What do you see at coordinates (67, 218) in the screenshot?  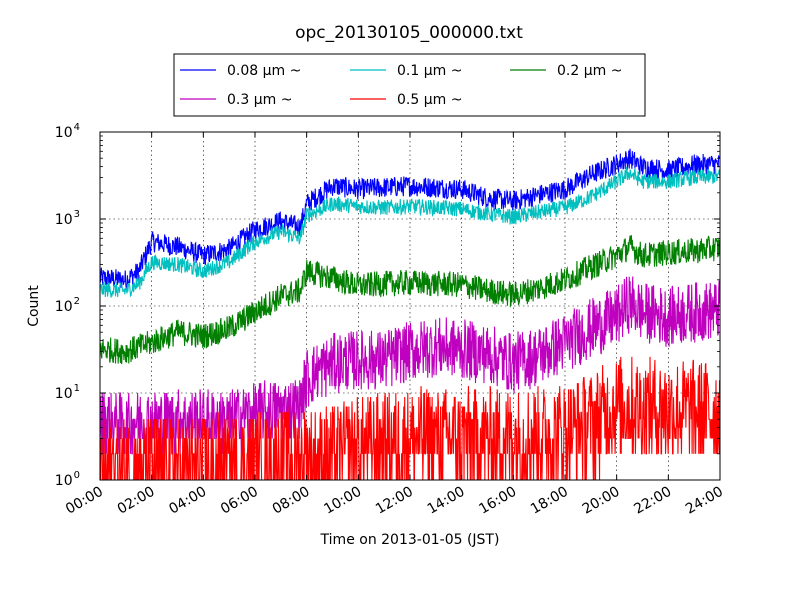 I see `y-tick-label: 10³` at bounding box center [67, 218].